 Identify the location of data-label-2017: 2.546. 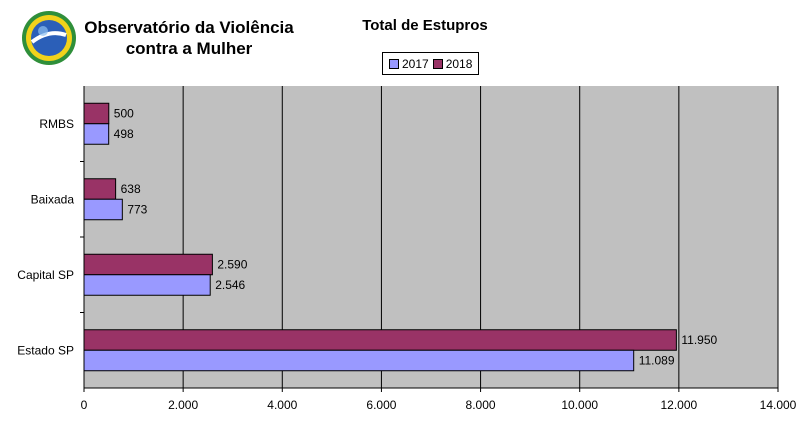
(230, 285).